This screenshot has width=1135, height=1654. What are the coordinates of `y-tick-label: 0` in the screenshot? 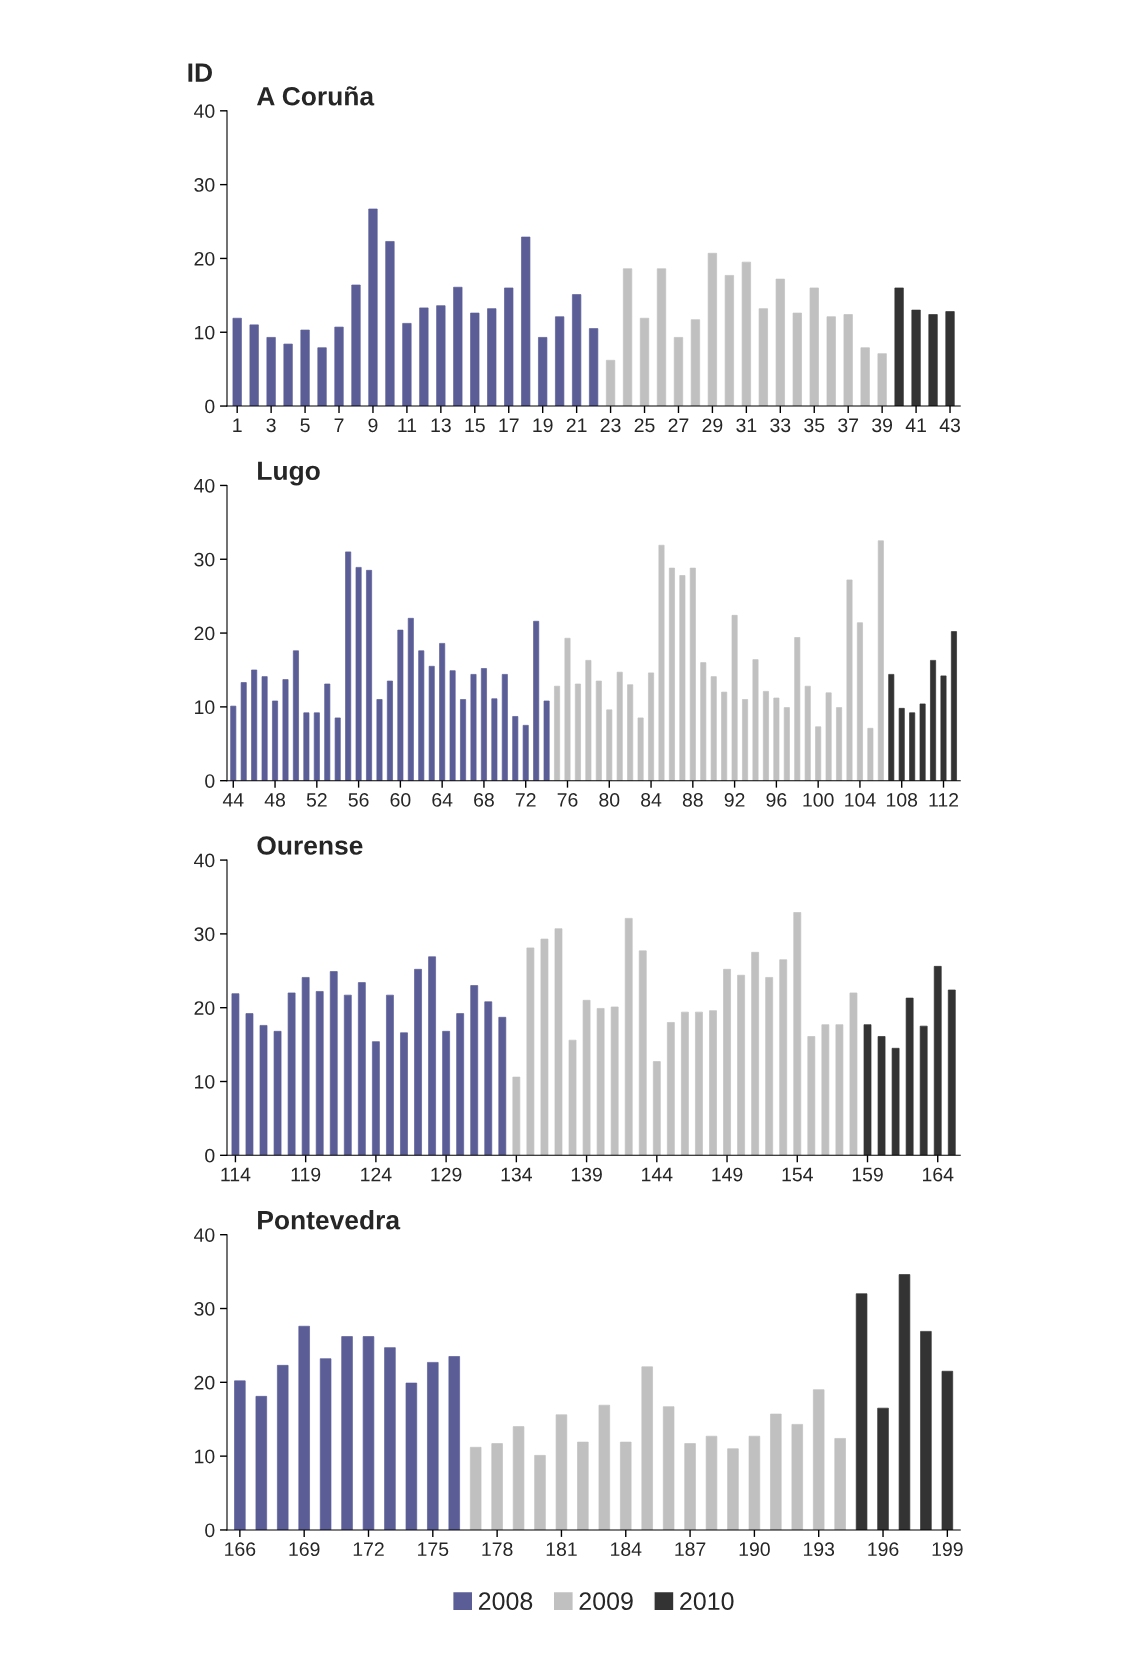 It's located at (210, 1530).